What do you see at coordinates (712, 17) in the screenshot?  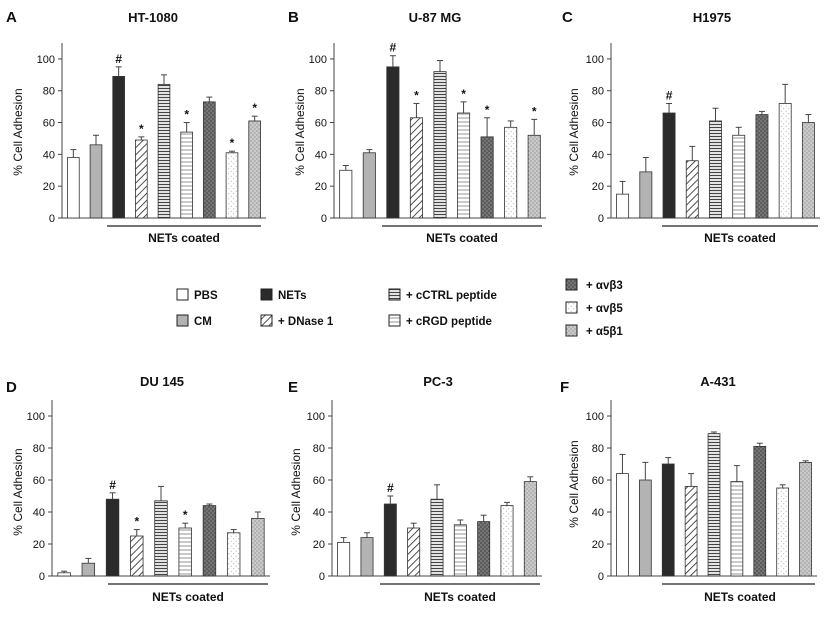 I see `chart-title: H1975` at bounding box center [712, 17].